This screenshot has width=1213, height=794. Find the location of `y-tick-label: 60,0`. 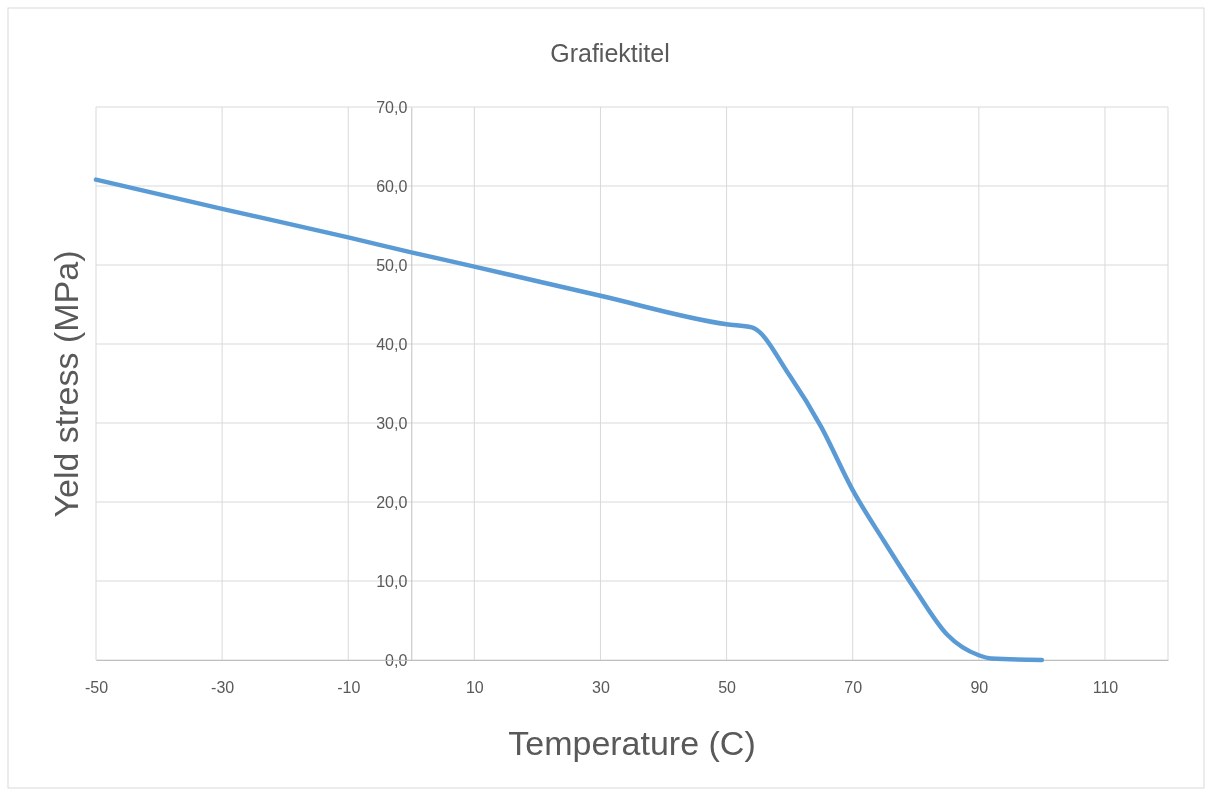

y-tick-label: 60,0 is located at coordinates (392, 186).